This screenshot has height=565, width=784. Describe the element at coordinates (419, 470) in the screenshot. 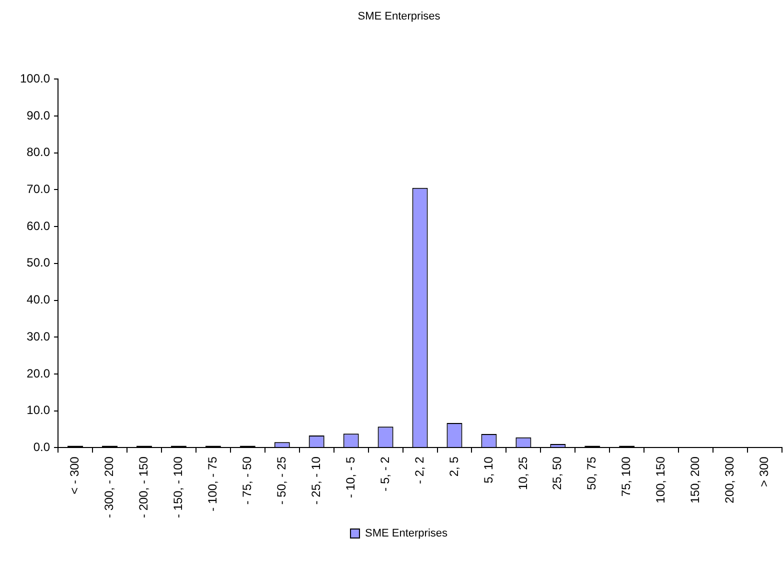

I see `x-tick-label: - 2, 2` at that location.